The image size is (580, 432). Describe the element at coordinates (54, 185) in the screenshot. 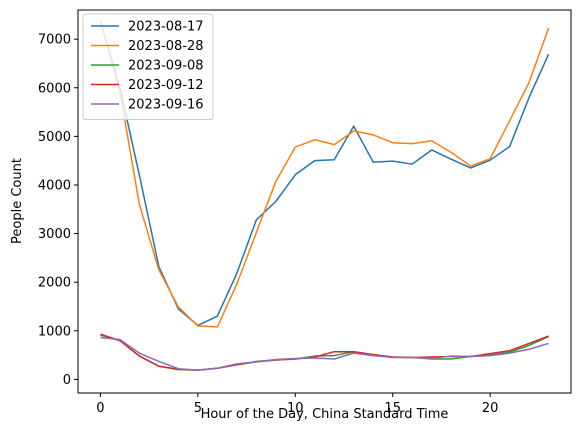

I see `y-tick-label: 4000` at that location.